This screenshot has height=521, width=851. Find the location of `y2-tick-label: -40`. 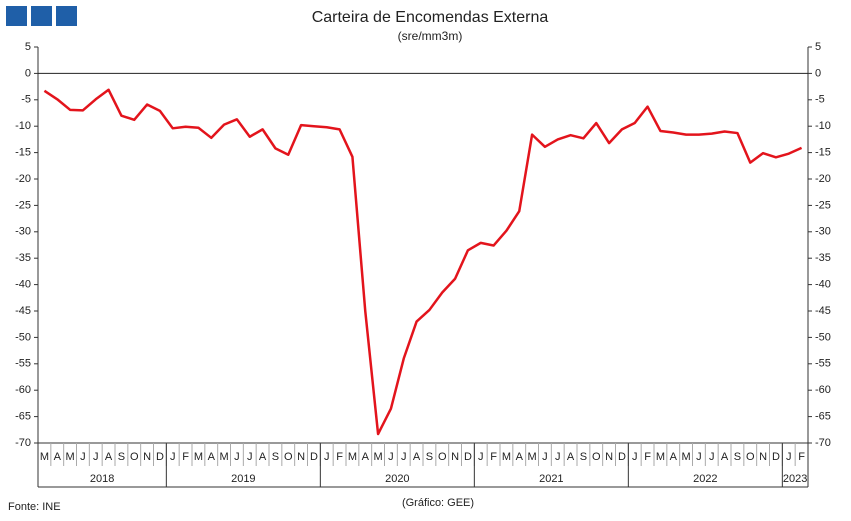

y2-tick-label: -40 is located at coordinates (823, 285).